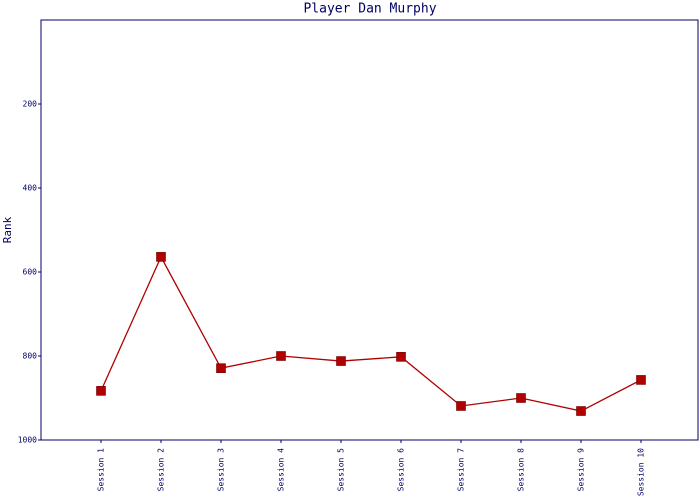 Image resolution: width=700 pixels, height=500 pixels. What do you see at coordinates (30, 272) in the screenshot?
I see `y-tick-label: 600` at bounding box center [30, 272].